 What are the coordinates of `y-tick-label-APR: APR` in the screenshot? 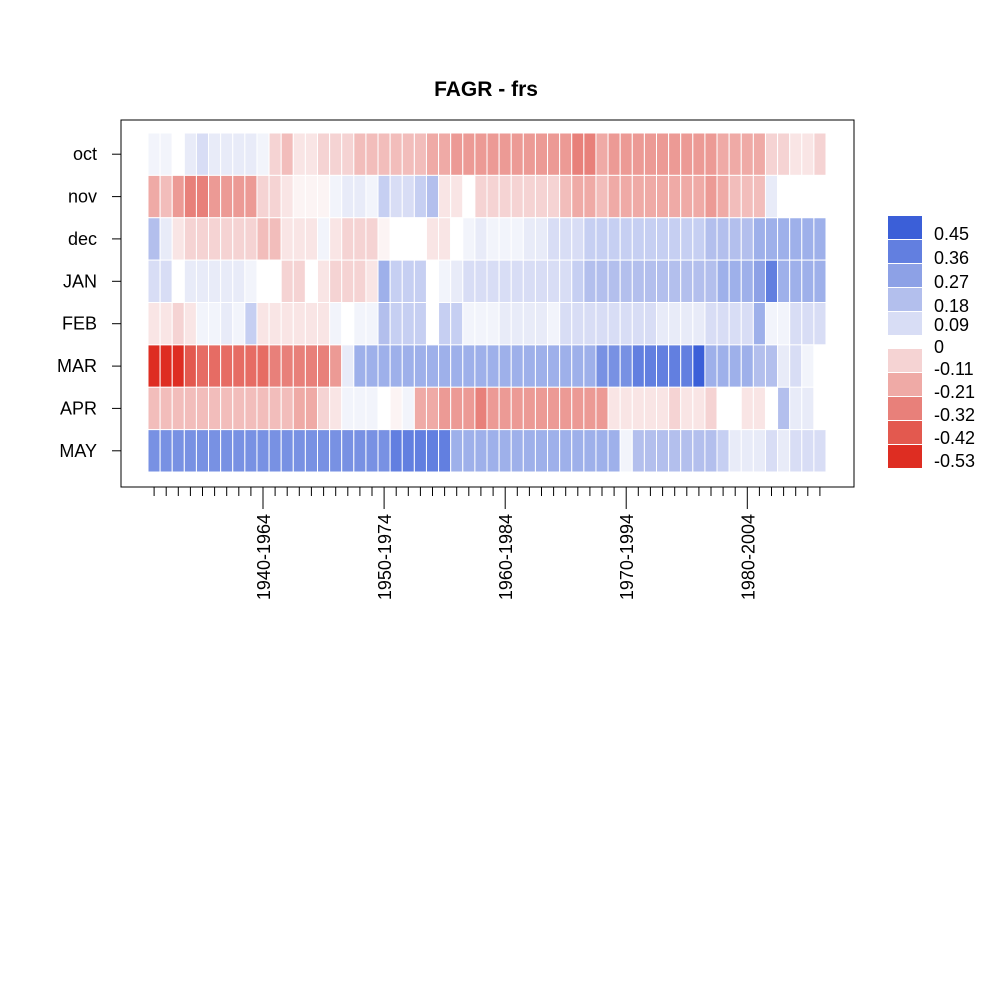 It's located at (78, 408).